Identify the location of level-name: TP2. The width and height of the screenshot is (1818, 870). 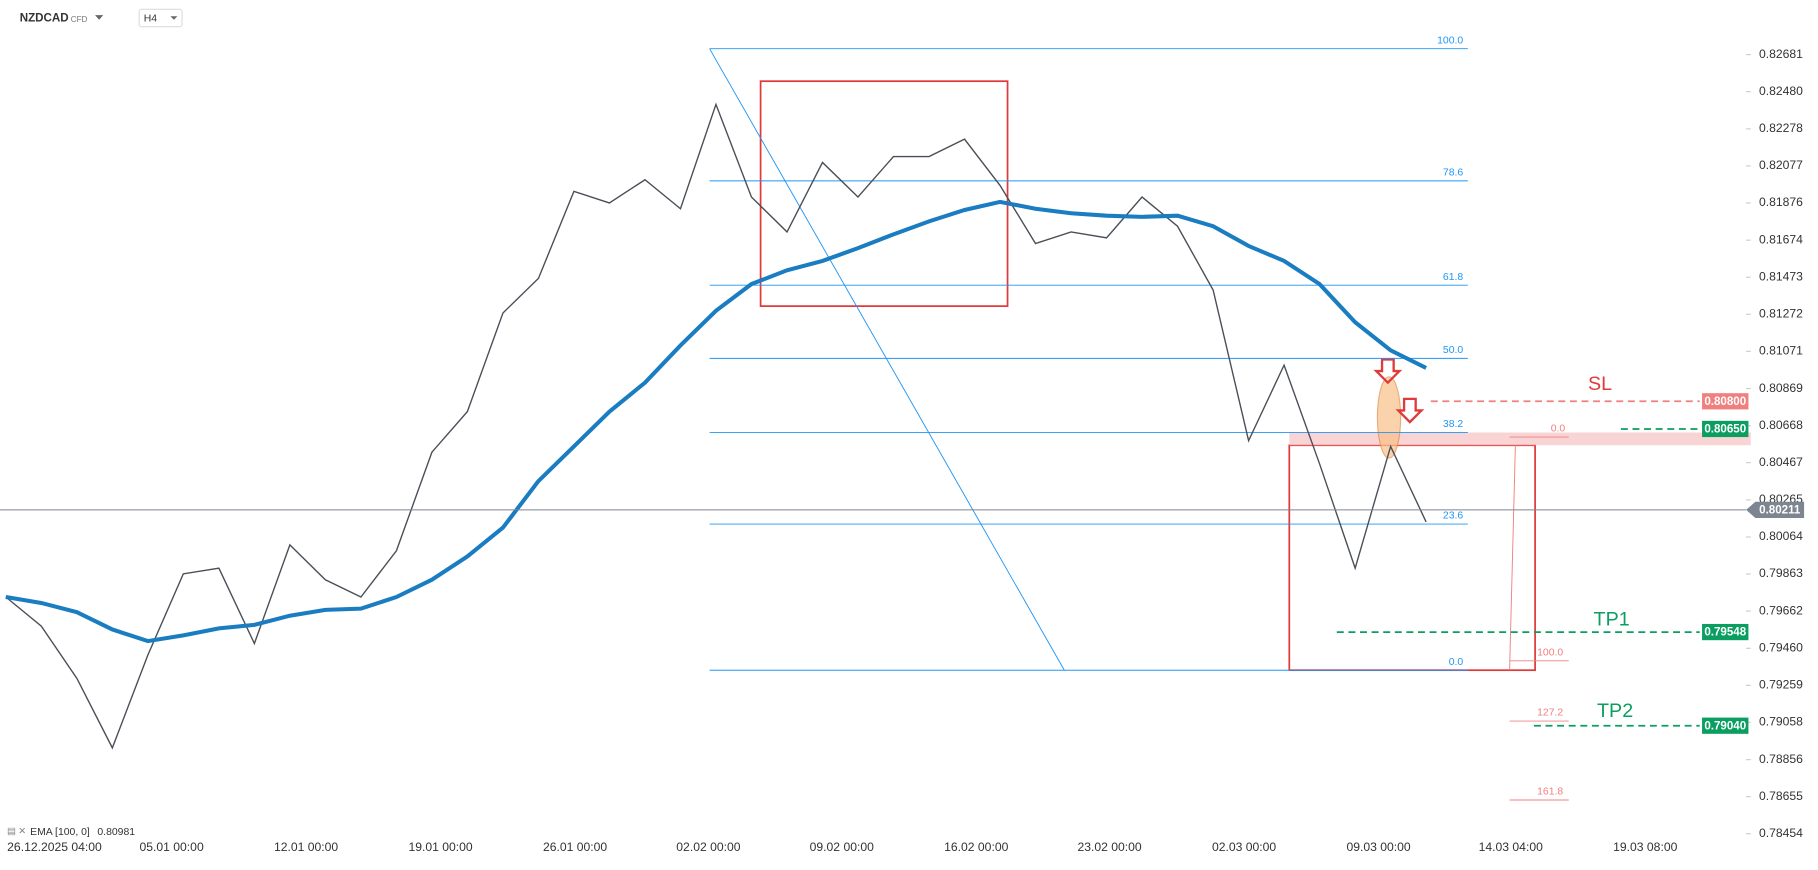
(1615, 711).